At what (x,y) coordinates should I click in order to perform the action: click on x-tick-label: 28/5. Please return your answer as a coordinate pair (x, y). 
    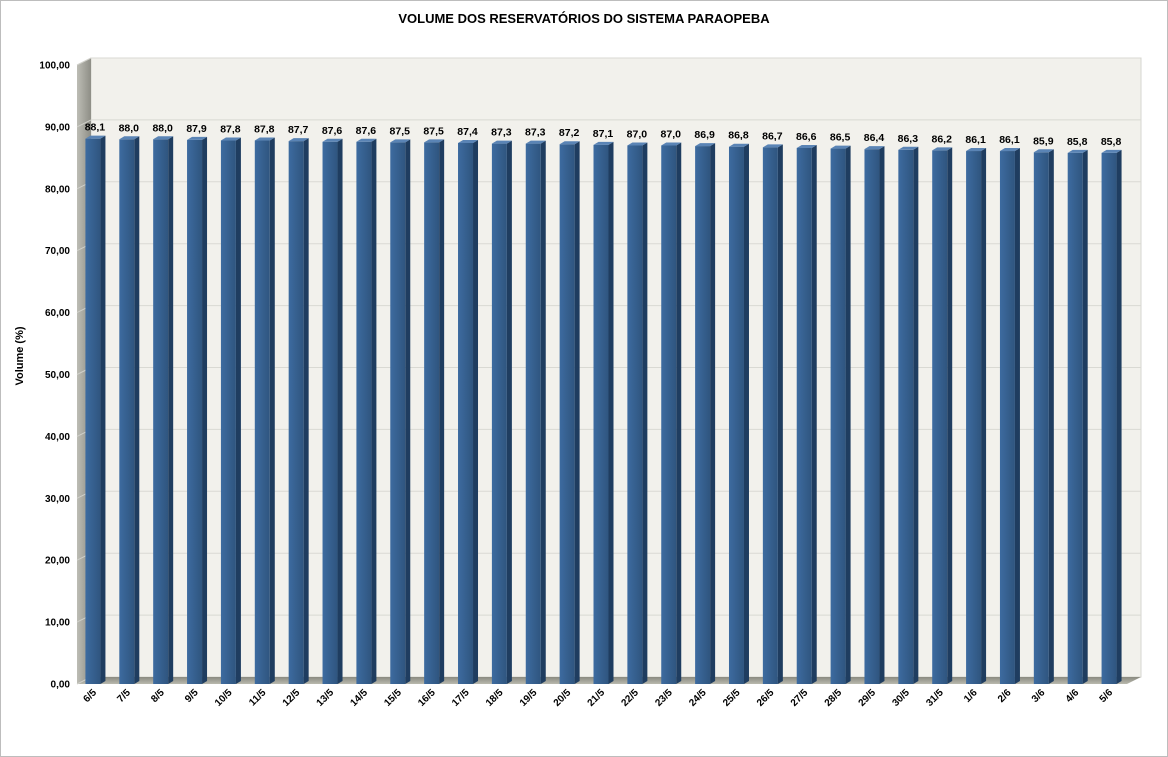
    Looking at the image, I should click on (834, 698).